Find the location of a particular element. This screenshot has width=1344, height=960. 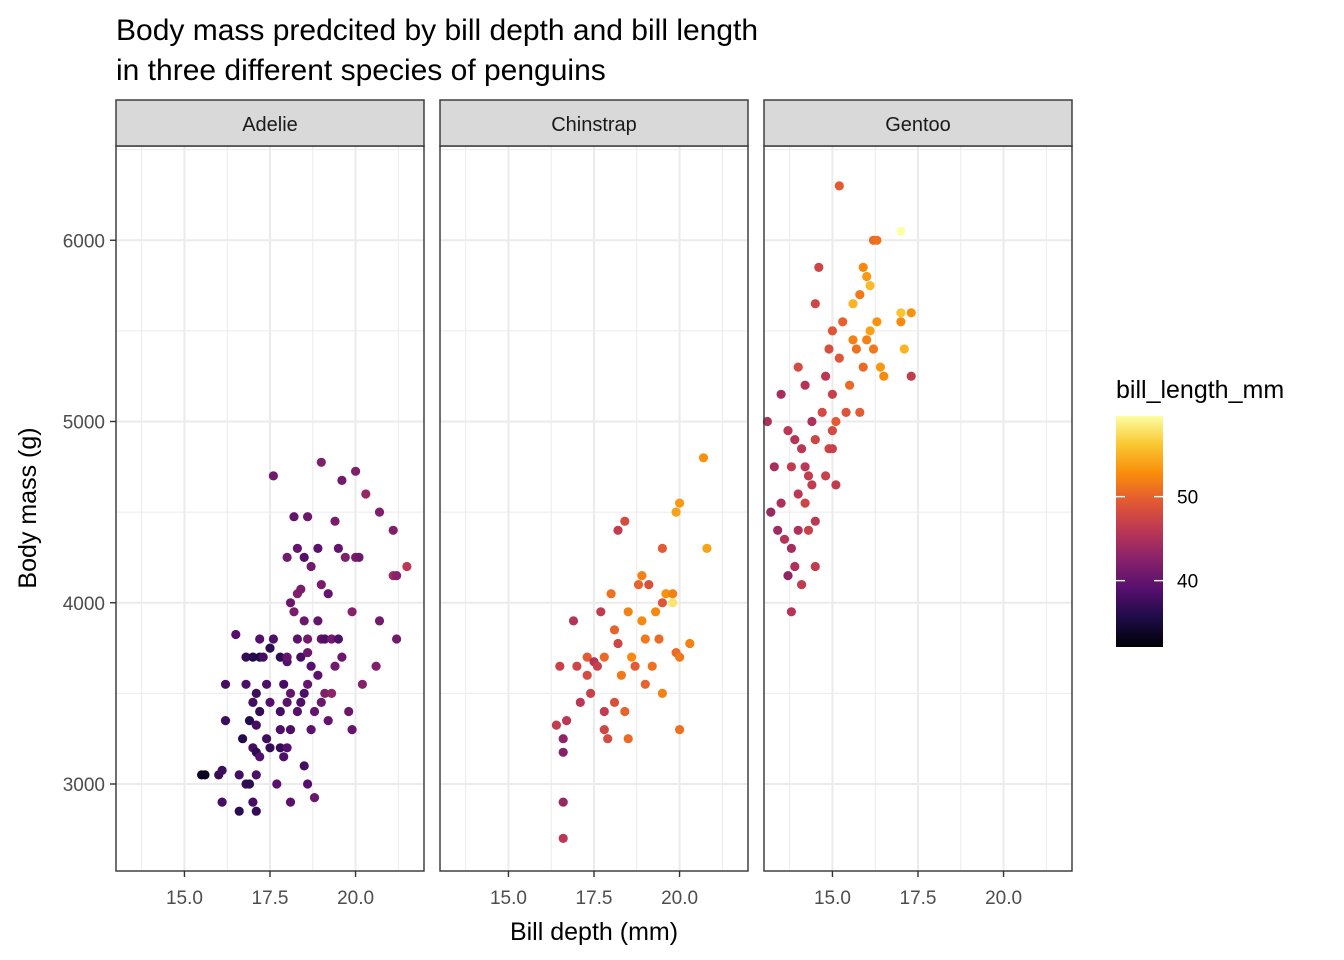

points-adelie is located at coordinates (304, 636).